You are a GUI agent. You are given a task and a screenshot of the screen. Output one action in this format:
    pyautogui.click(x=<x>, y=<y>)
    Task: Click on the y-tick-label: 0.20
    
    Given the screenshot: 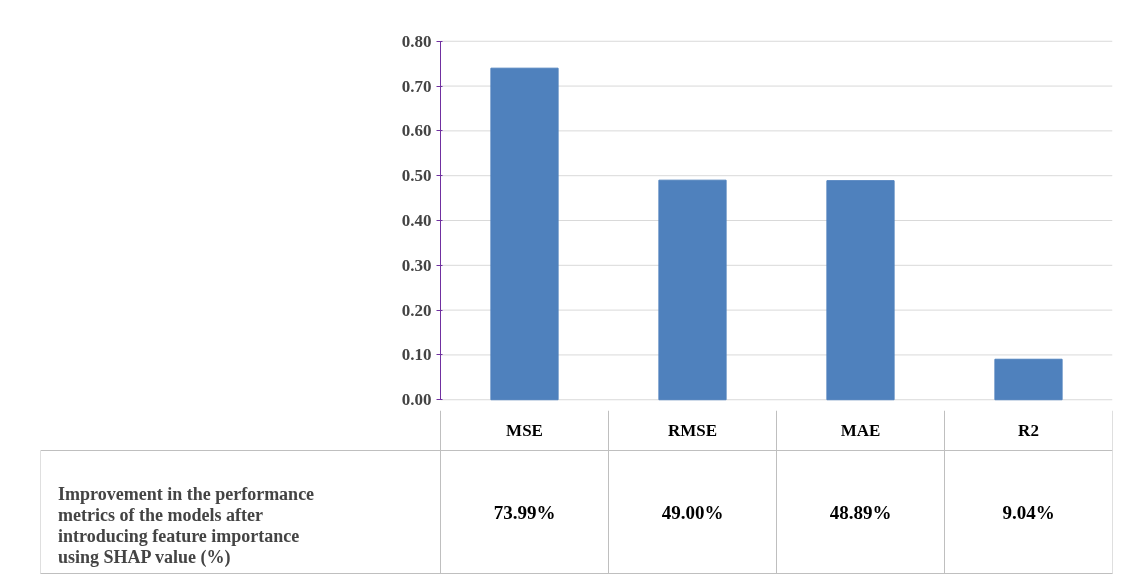 What is the action you would take?
    pyautogui.click(x=416, y=310)
    